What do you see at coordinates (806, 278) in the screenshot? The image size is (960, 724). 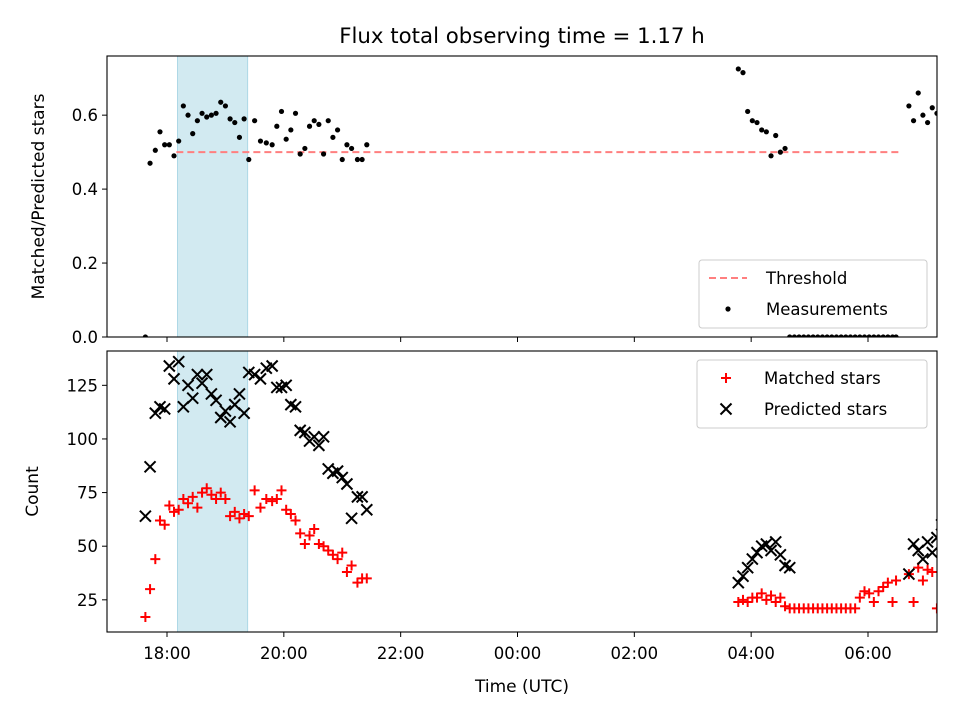 I see `legend-entry-label: Threshold` at bounding box center [806, 278].